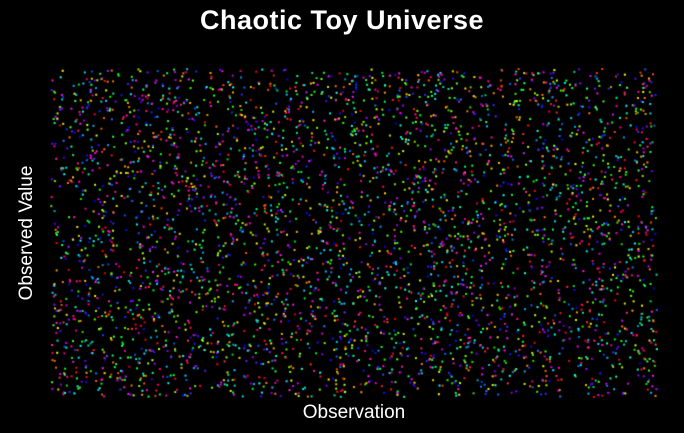  I want to click on x-axis-label: Observation, so click(354, 412).